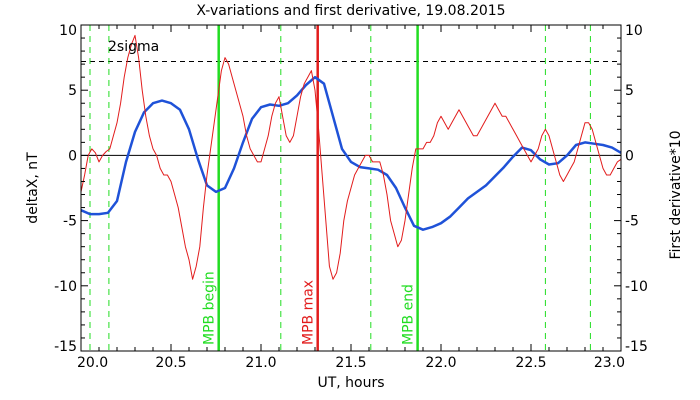 Image resolution: width=700 pixels, height=400 pixels. Describe the element at coordinates (170, 363) in the screenshot. I see `x-tick-label: 20.5` at that location.